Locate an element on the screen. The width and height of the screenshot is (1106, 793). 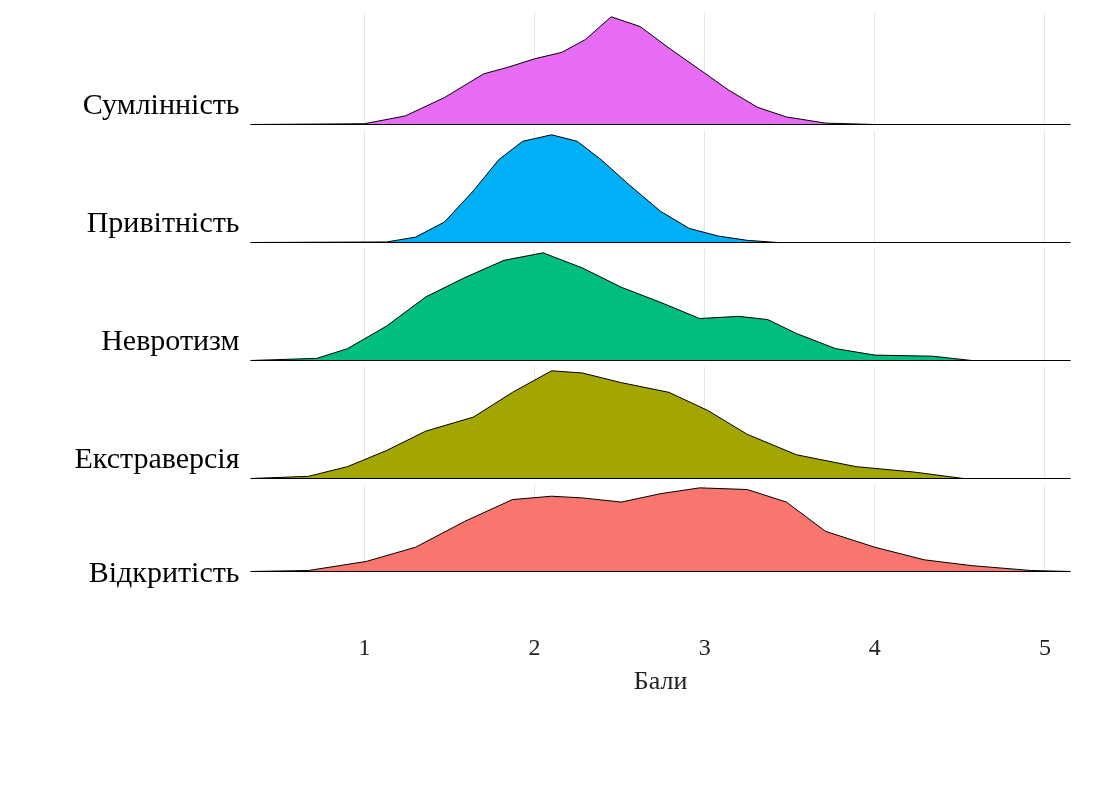
x-tick-label: 2 is located at coordinates (534, 646).